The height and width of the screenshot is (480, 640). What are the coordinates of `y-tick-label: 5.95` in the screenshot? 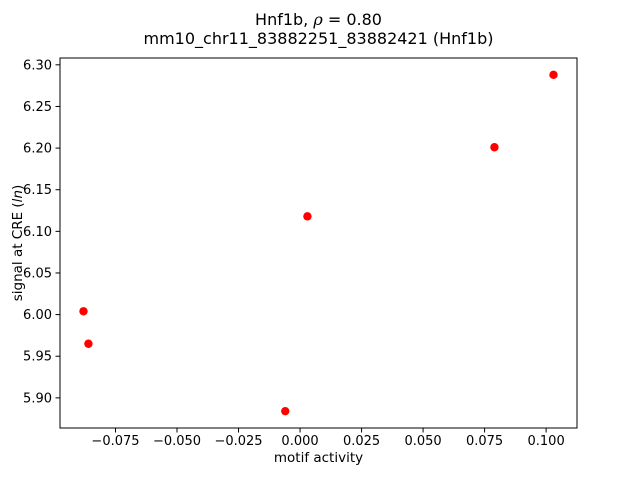 It's located at (37, 357).